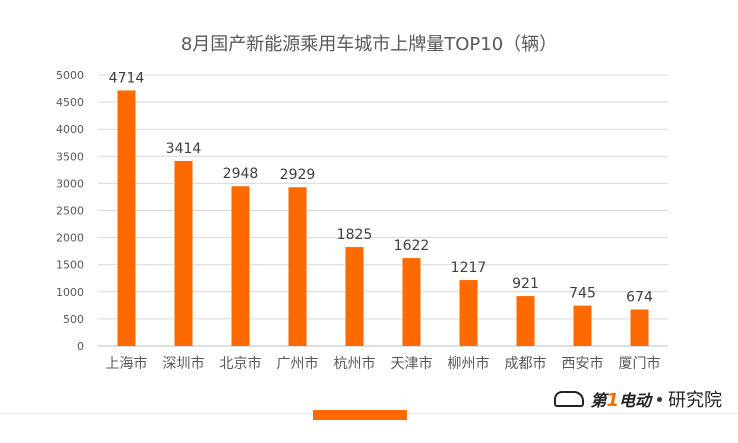 The image size is (738, 443). What do you see at coordinates (70, 102) in the screenshot?
I see `y-tick-label: 4500` at bounding box center [70, 102].